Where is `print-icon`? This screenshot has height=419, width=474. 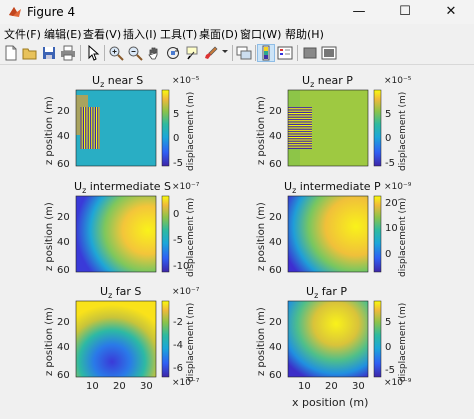 print-icon is located at coordinates (68, 53).